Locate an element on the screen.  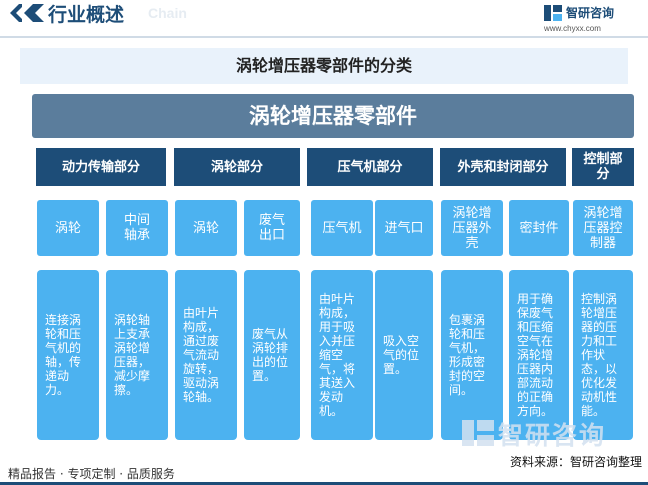
component-description: 涡轮轴上支承涡轮增压器，减少摩擦。 is located at coordinates (137, 355).